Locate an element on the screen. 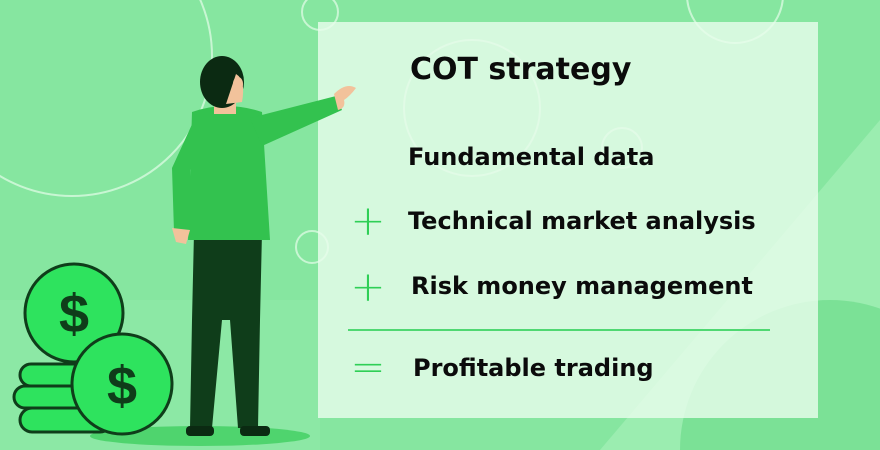 The width and height of the screenshot is (880, 450). item-profitable-trading: Profitable trading is located at coordinates (533, 368).